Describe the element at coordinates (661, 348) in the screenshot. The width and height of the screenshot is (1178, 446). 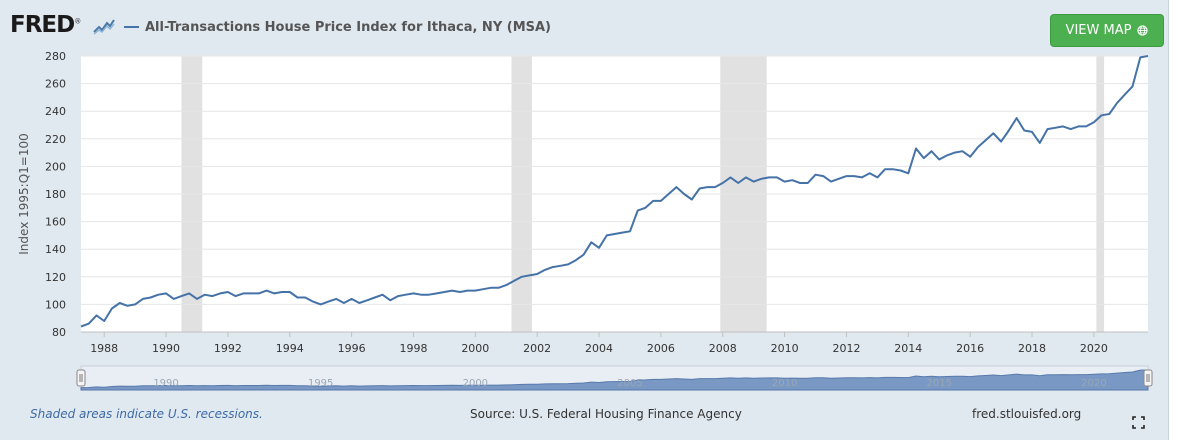
I see `x-tick-label: 2006` at that location.